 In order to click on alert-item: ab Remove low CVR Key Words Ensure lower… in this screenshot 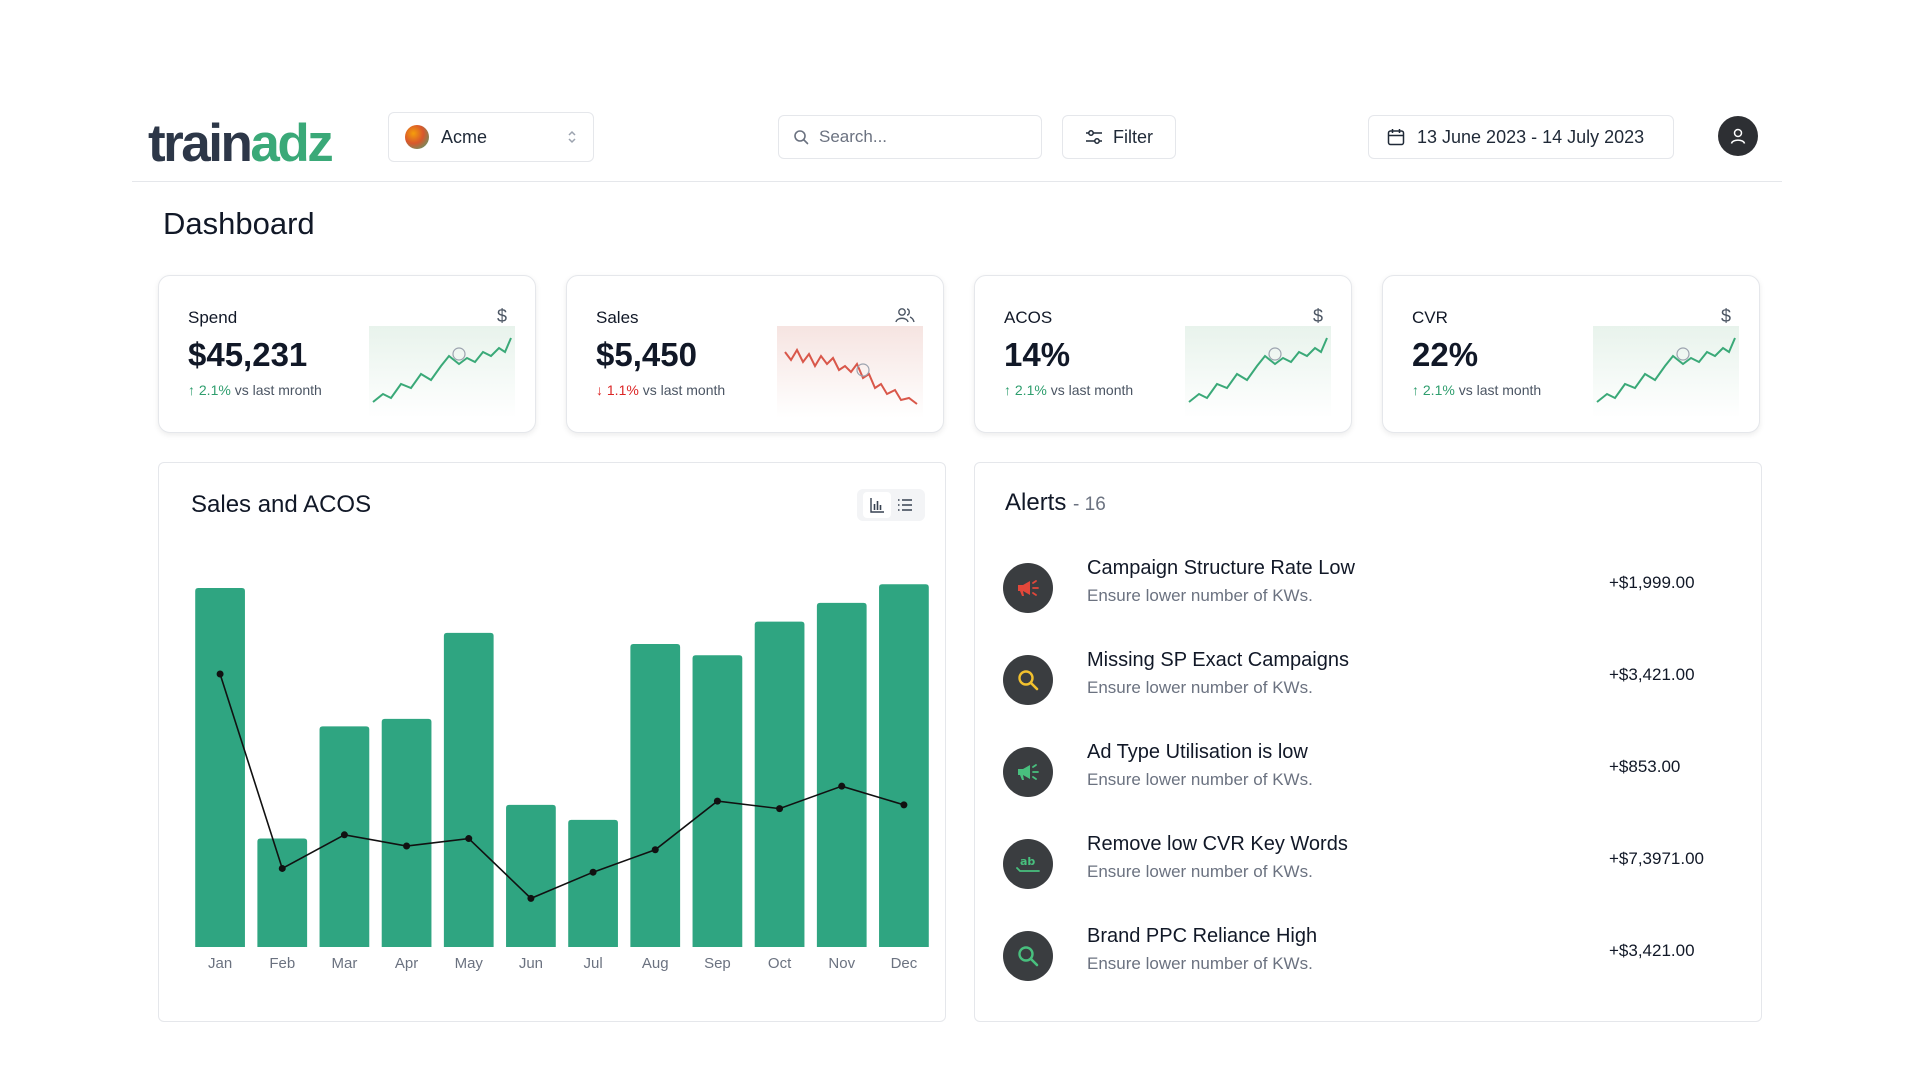, I will do `click(1373, 866)`.